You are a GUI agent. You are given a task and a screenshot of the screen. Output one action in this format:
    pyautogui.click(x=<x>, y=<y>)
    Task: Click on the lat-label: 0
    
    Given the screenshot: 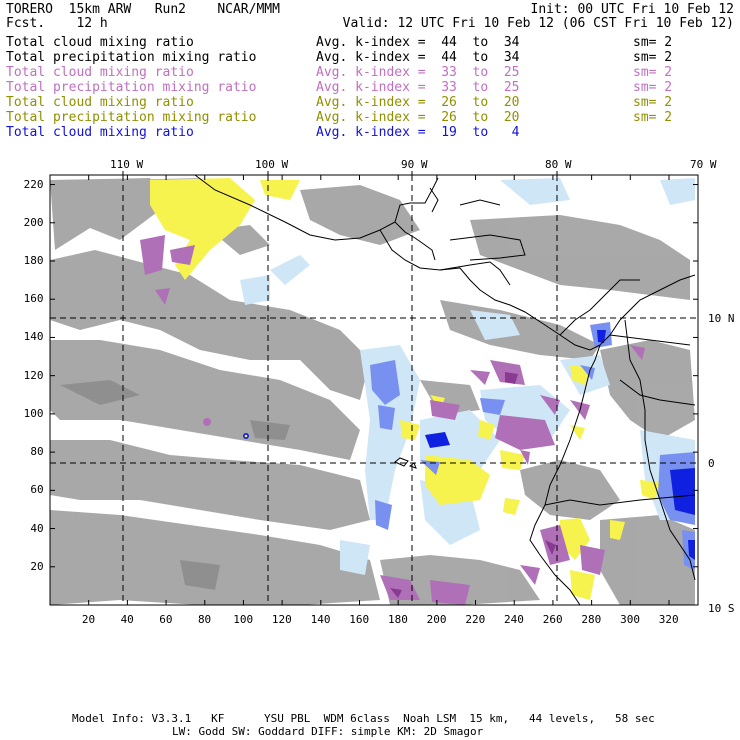 What is the action you would take?
    pyautogui.click(x=711, y=463)
    